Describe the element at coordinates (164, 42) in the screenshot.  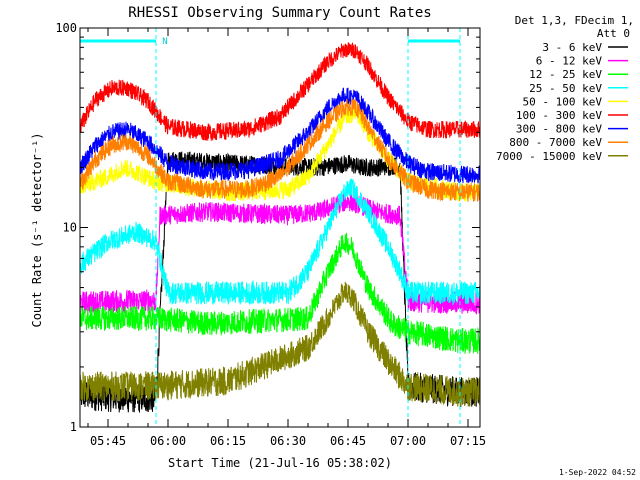
I see `gap-flag-label-1: N` at that location.